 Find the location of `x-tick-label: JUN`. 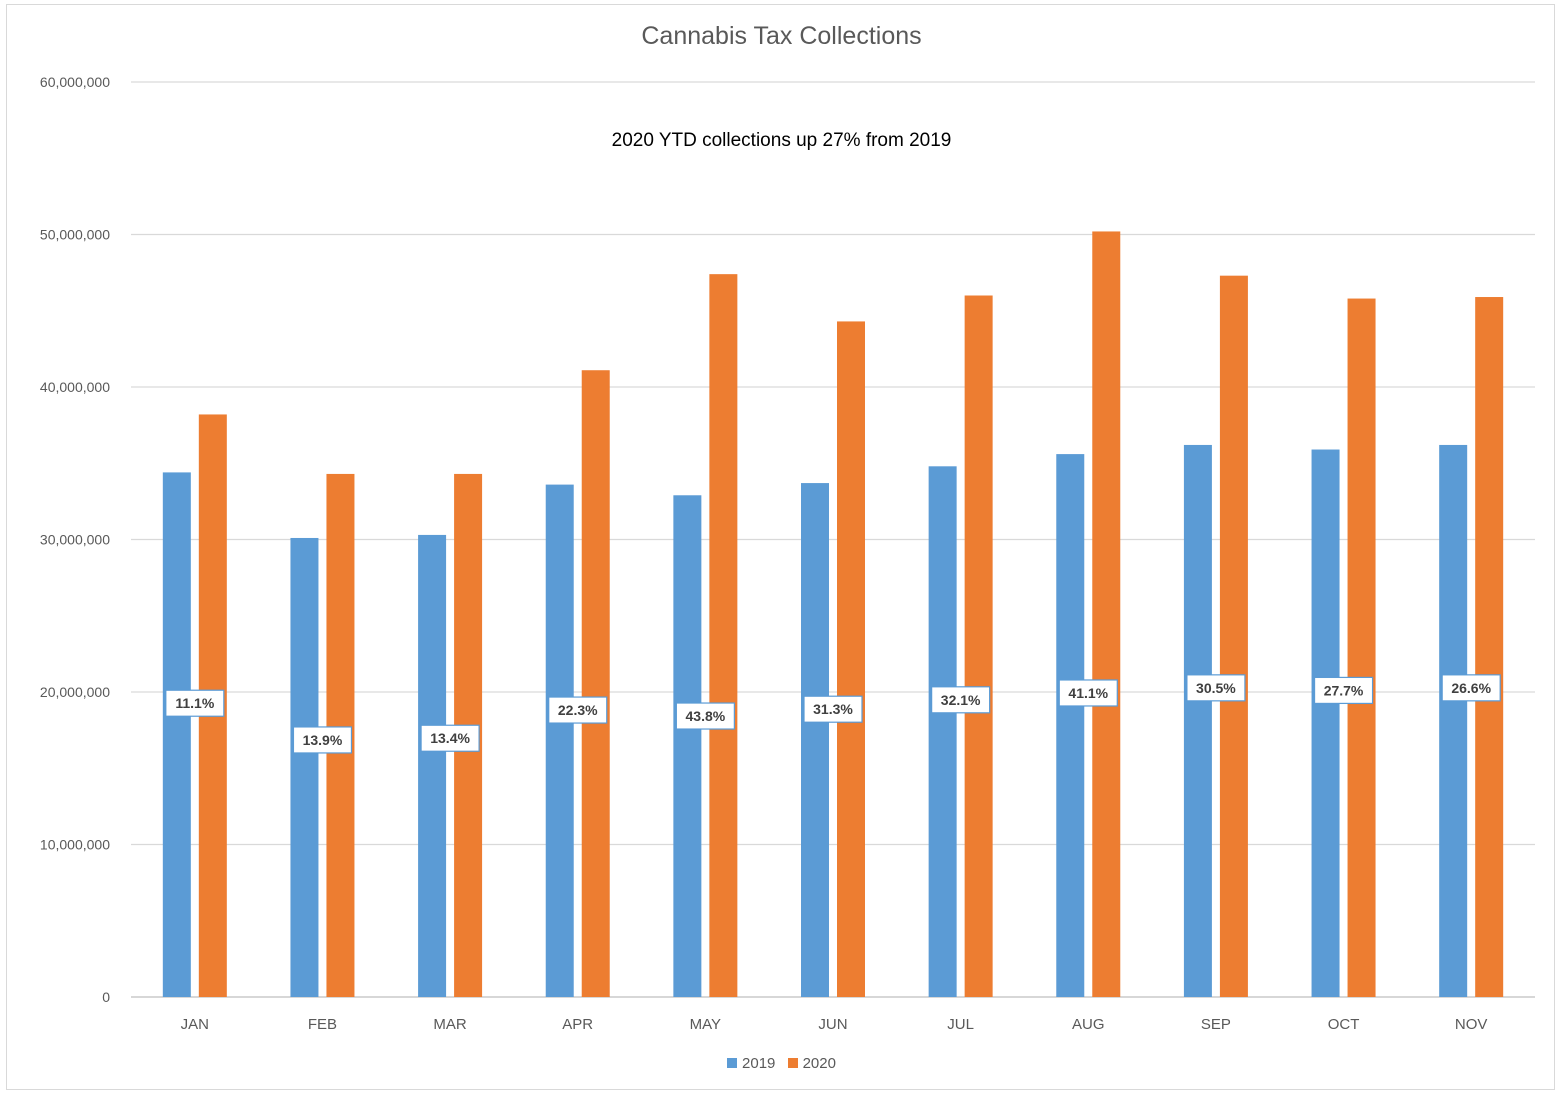

x-tick-label: JUN is located at coordinates (832, 1024).